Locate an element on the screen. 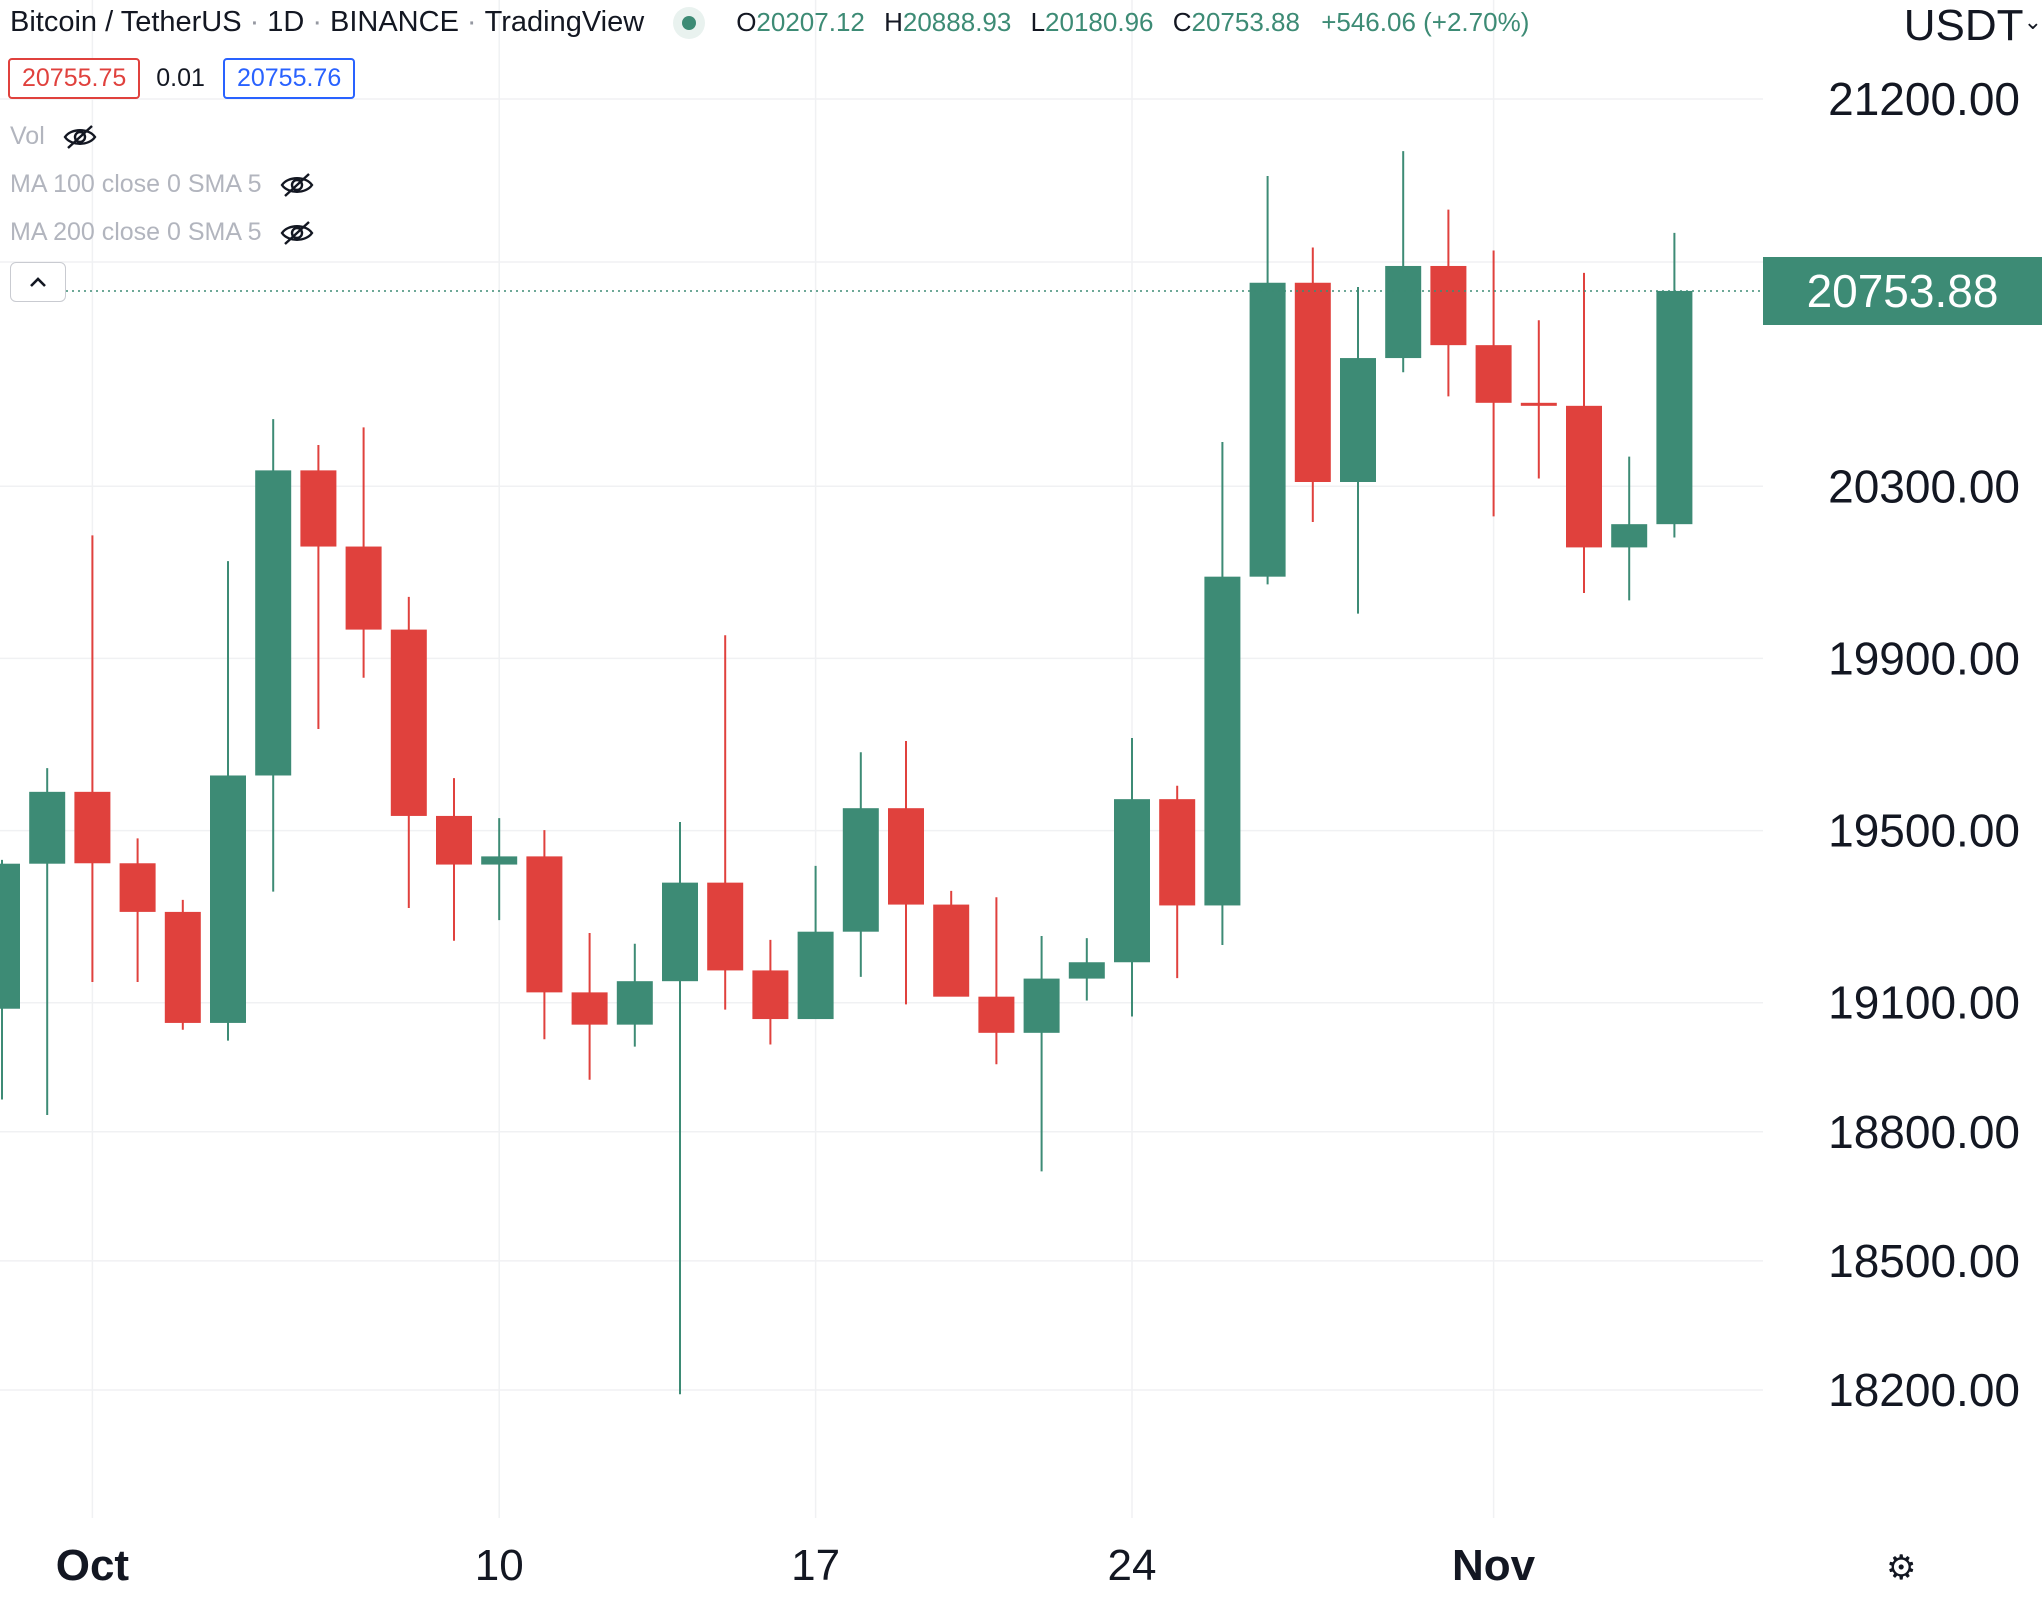 The height and width of the screenshot is (1610, 2042). chevron-up-icon is located at coordinates (38, 282).